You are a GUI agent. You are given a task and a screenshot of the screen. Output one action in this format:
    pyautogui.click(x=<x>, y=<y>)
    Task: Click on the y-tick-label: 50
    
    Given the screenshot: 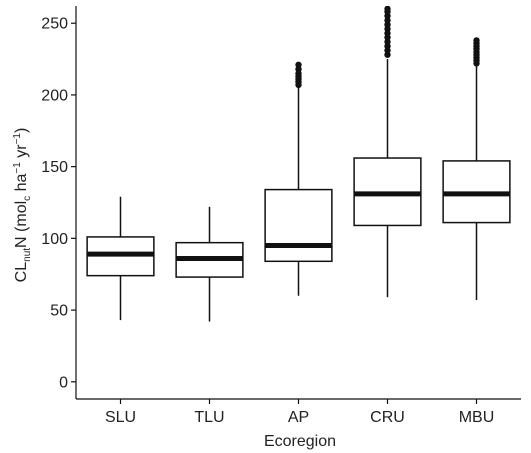 What is the action you would take?
    pyautogui.click(x=59, y=311)
    